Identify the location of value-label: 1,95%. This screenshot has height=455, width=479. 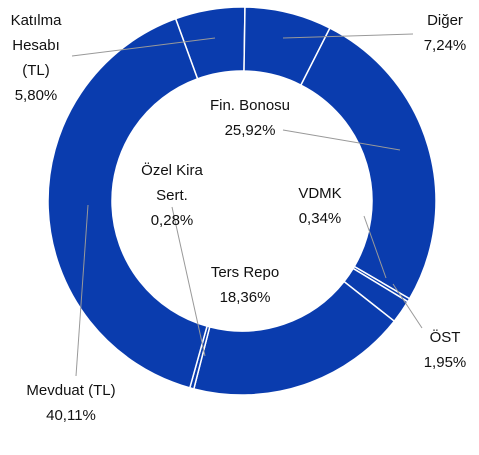
(445, 362).